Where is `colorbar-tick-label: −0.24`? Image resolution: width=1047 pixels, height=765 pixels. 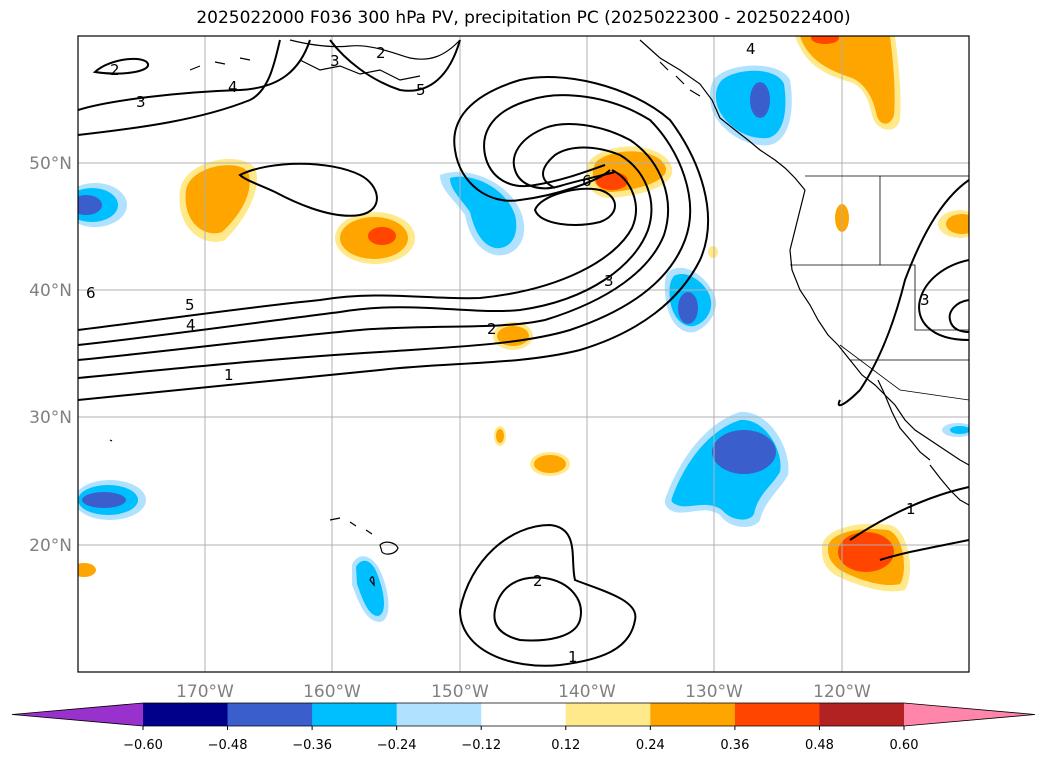
colorbar-tick-label: −0.24 is located at coordinates (397, 745).